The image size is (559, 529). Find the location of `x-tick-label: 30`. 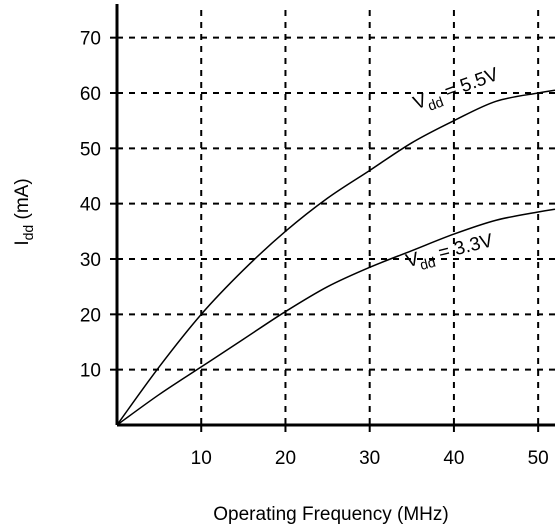

x-tick-label: 30 is located at coordinates (369, 458).